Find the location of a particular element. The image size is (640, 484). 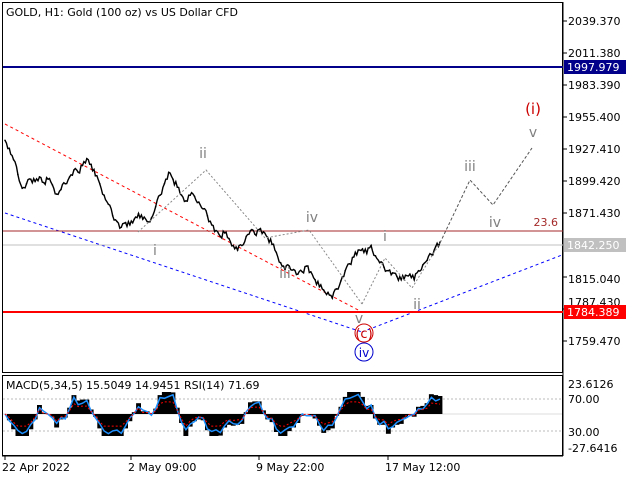

forecast-label-iv: iv is located at coordinates (495, 223).